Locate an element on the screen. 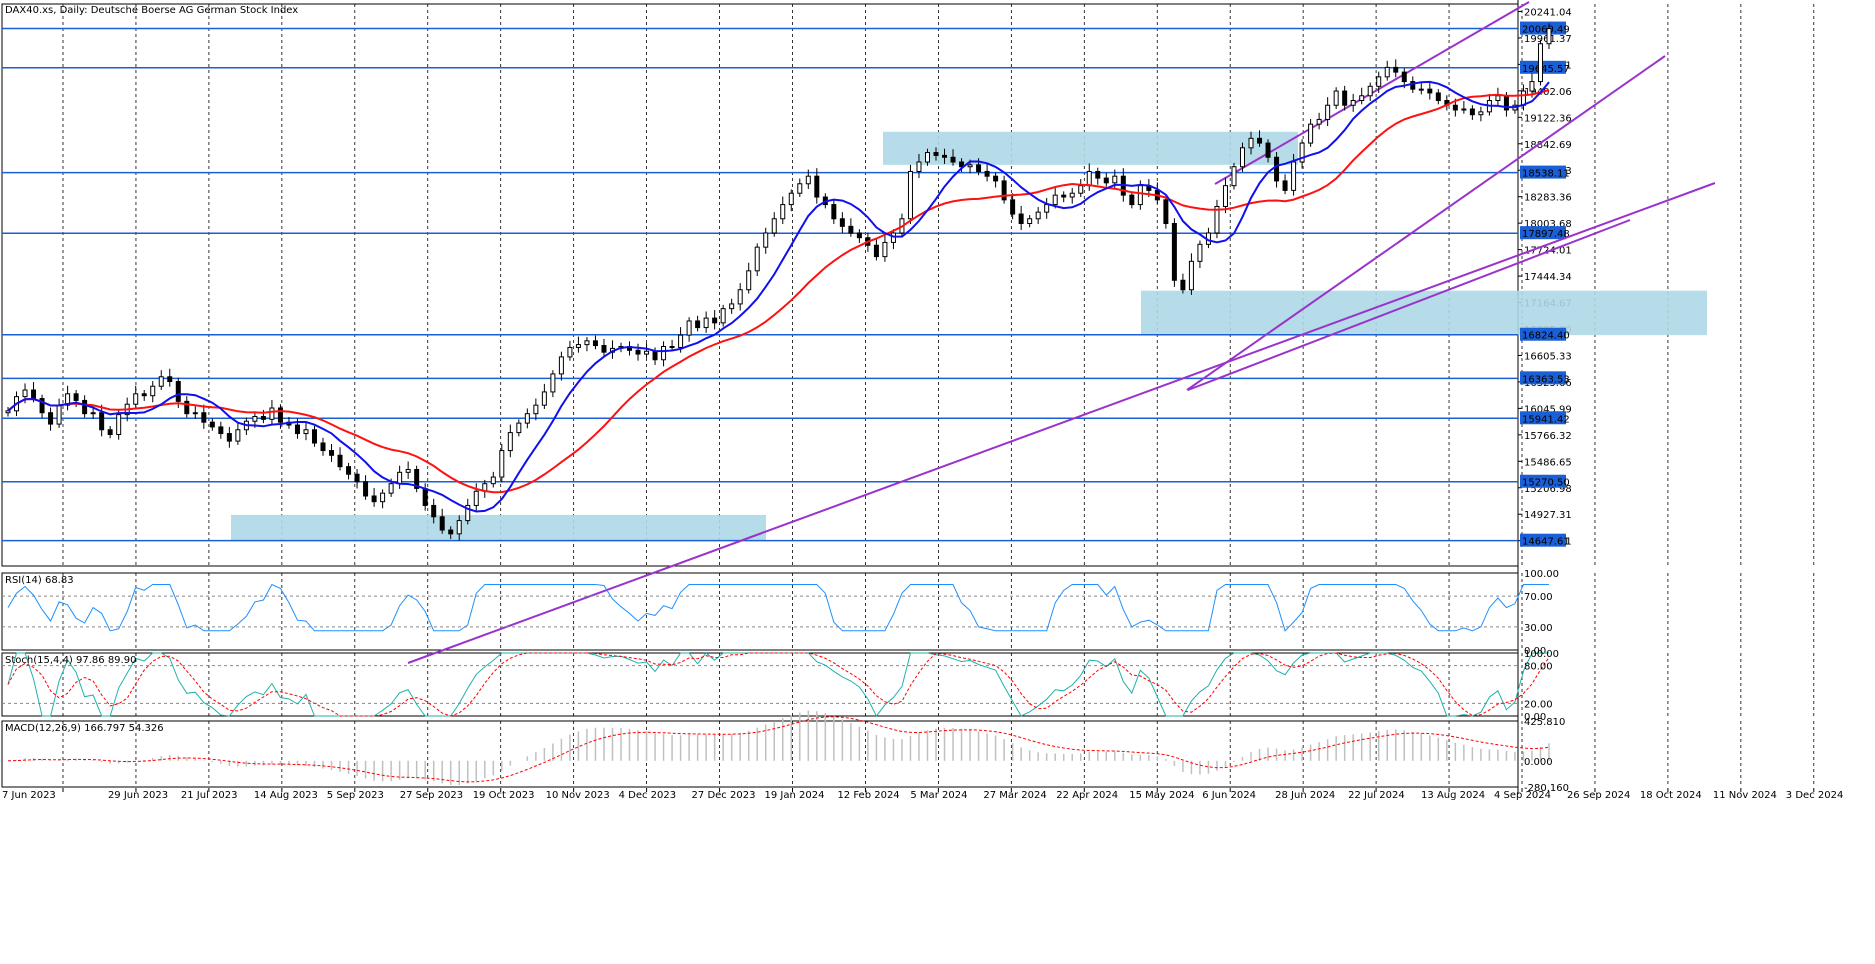  macd-tick-label: 425.810 is located at coordinates (1544, 722).